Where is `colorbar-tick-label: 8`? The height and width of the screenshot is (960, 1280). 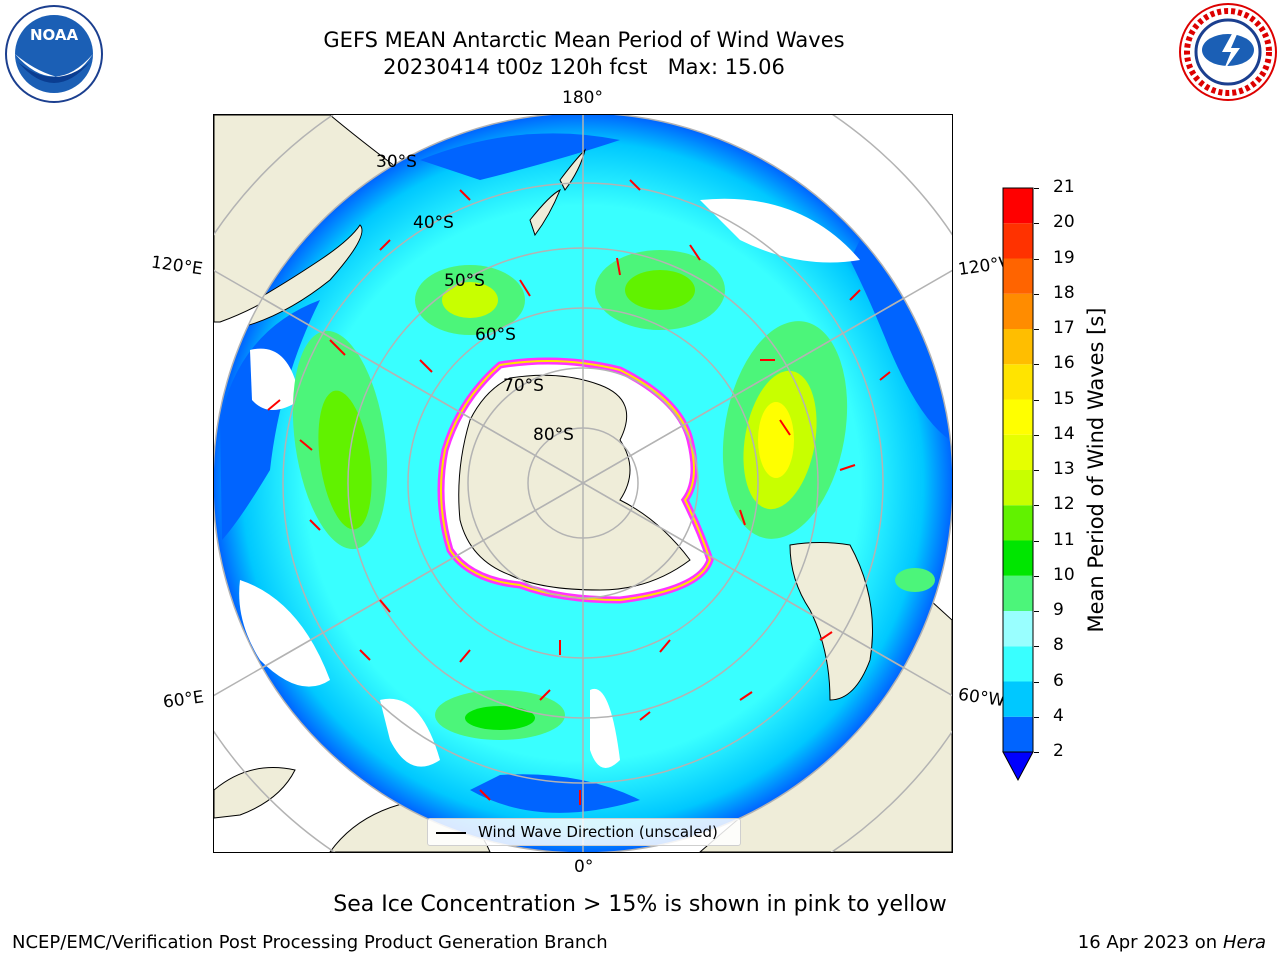
colorbar-tick-label: 8 is located at coordinates (1058, 645).